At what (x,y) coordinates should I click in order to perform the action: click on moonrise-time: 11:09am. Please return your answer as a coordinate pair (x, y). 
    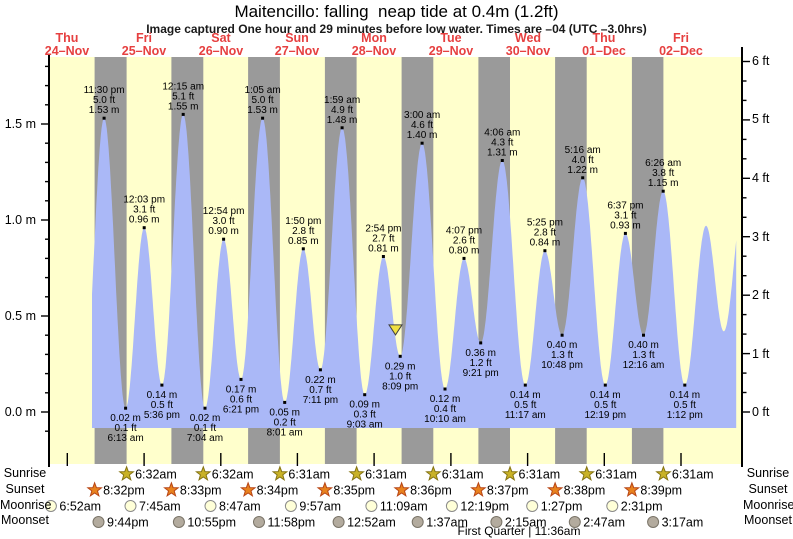
    Looking at the image, I should click on (404, 507).